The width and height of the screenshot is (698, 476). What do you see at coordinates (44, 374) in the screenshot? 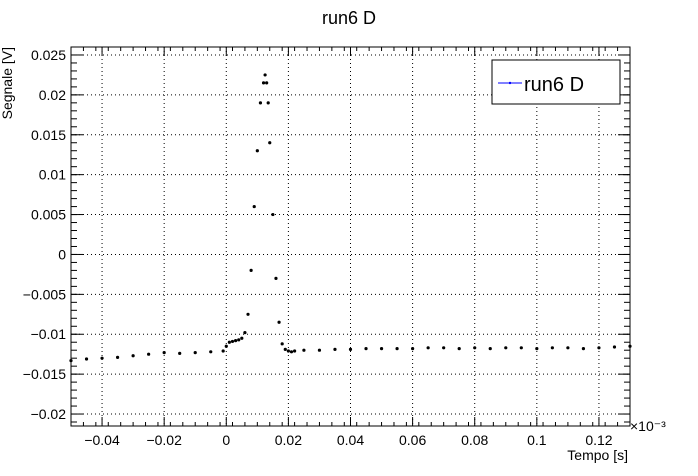
I see `y-tick-label: −0.015` at bounding box center [44, 374].